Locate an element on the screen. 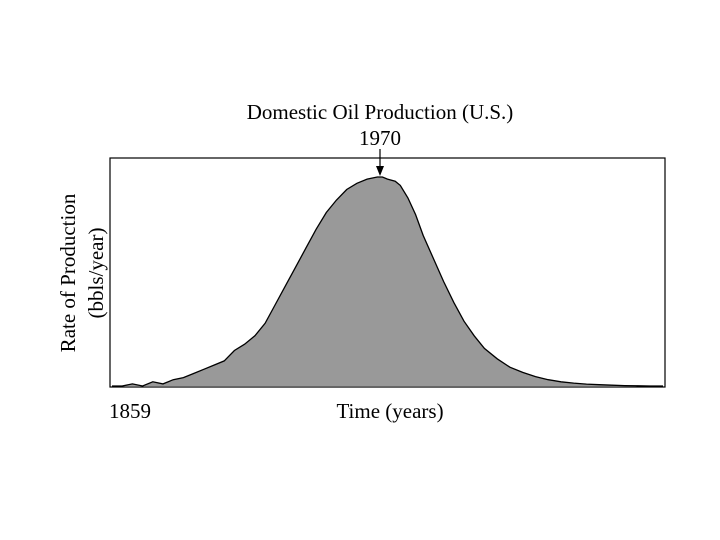  x-axis-label: Time (years) is located at coordinates (389, 411).